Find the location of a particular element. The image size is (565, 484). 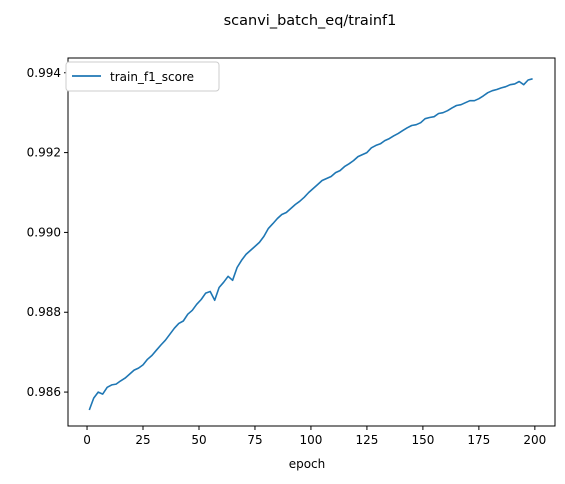

x-tick-label: 150 is located at coordinates (422, 440).